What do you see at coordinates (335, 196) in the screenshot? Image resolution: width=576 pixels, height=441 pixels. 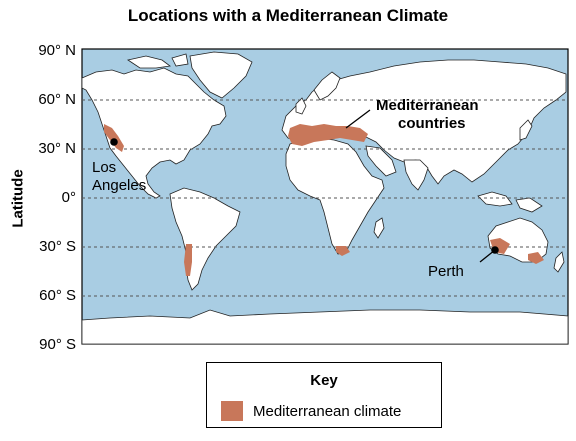 I see `africa` at bounding box center [335, 196].